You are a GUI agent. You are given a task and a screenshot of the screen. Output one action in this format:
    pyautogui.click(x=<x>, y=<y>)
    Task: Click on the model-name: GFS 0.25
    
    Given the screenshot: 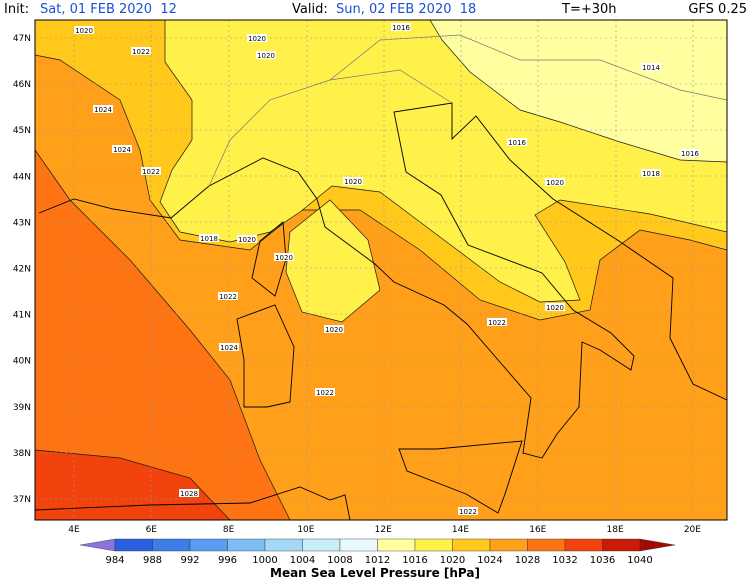 What is the action you would take?
    pyautogui.click(x=717, y=9)
    